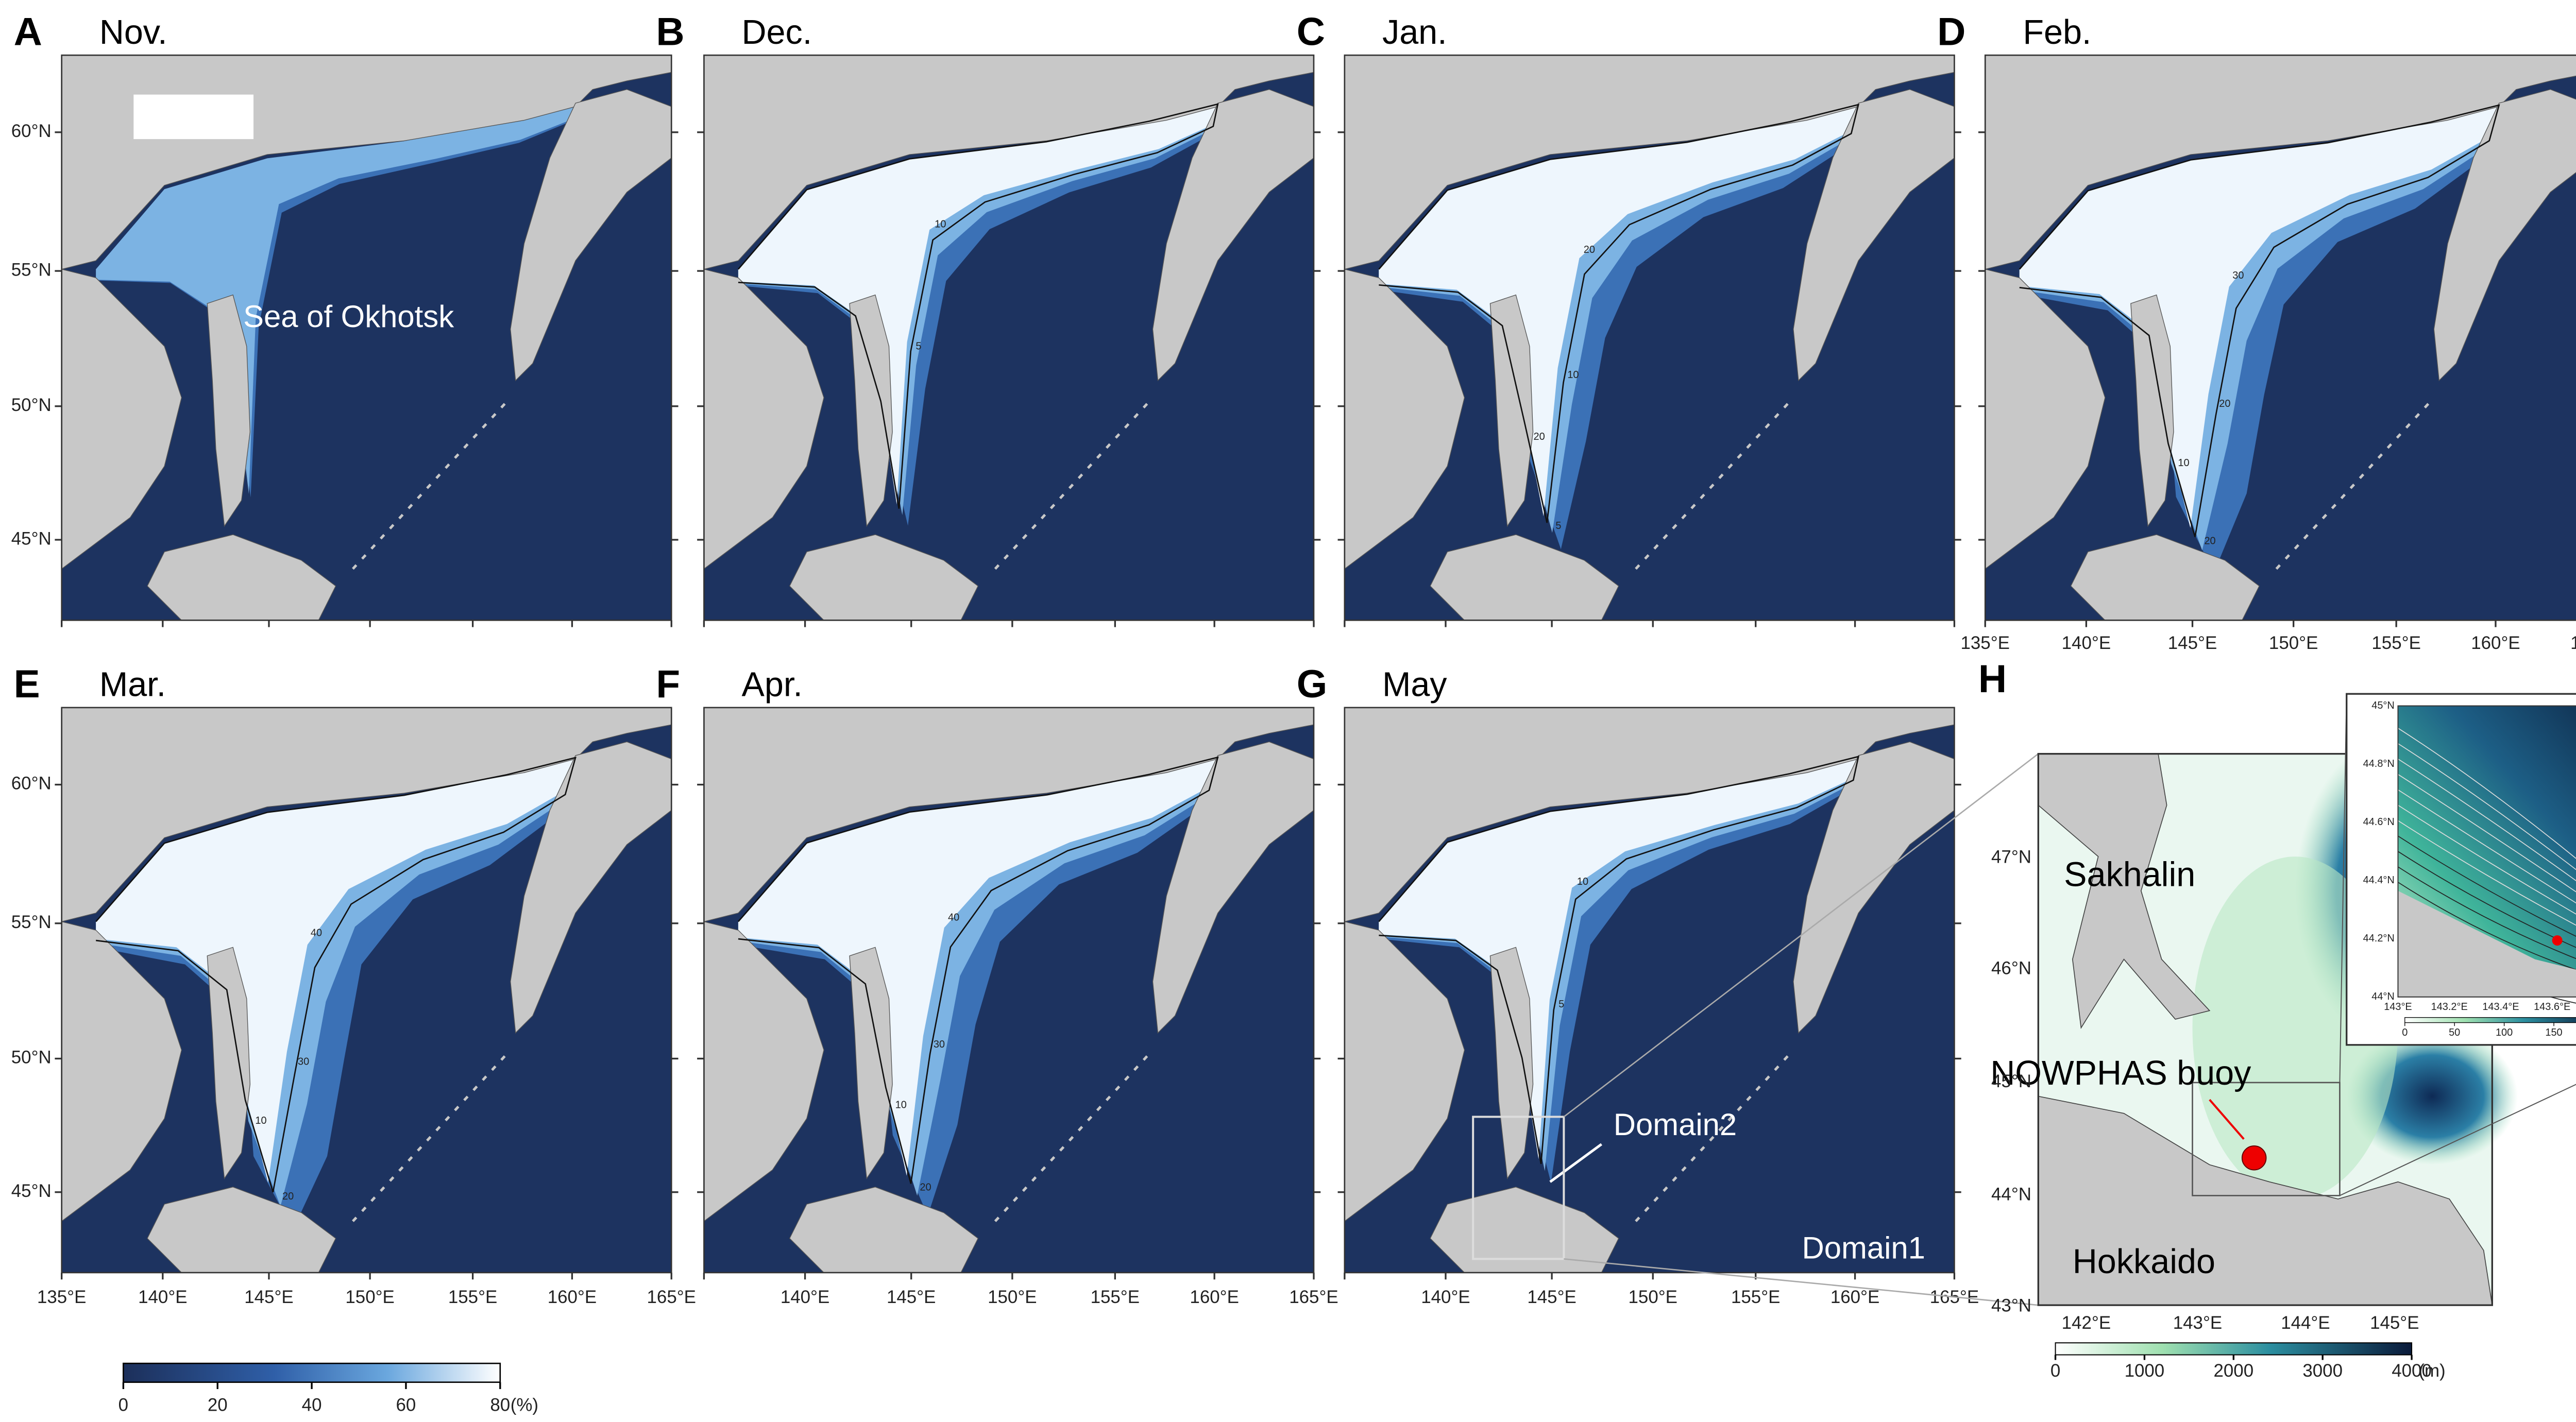  I want to click on contour-label: 40, so click(953, 917).